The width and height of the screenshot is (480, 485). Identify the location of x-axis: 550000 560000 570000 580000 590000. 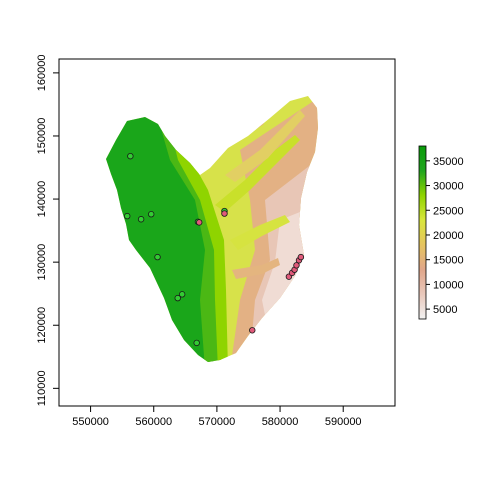
(217, 417).